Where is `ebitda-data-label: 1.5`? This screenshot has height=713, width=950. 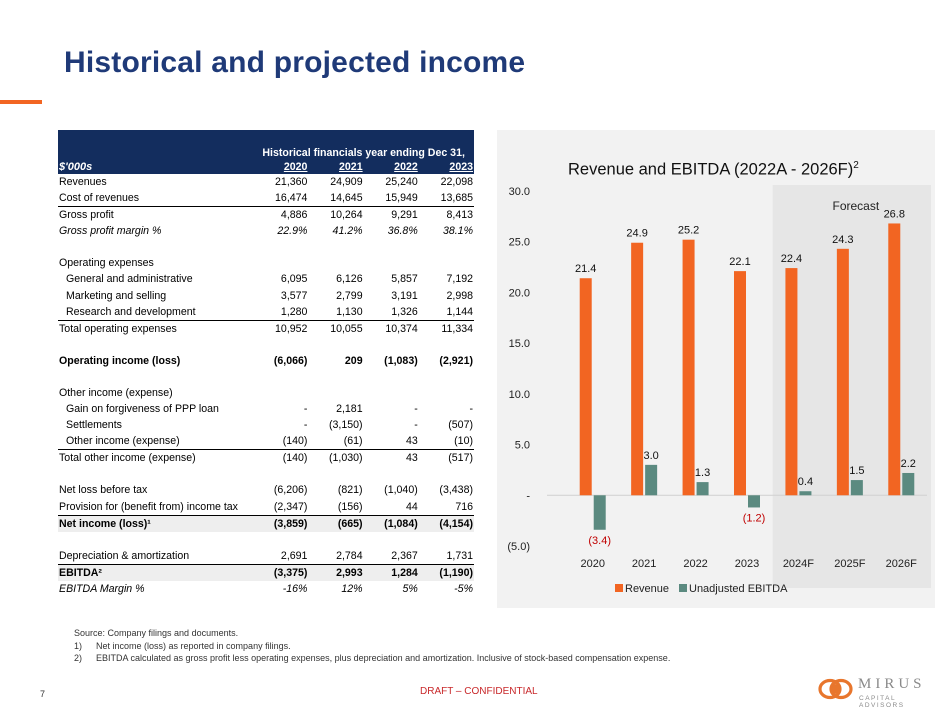
ebitda-data-label: 1.5 is located at coordinates (856, 471).